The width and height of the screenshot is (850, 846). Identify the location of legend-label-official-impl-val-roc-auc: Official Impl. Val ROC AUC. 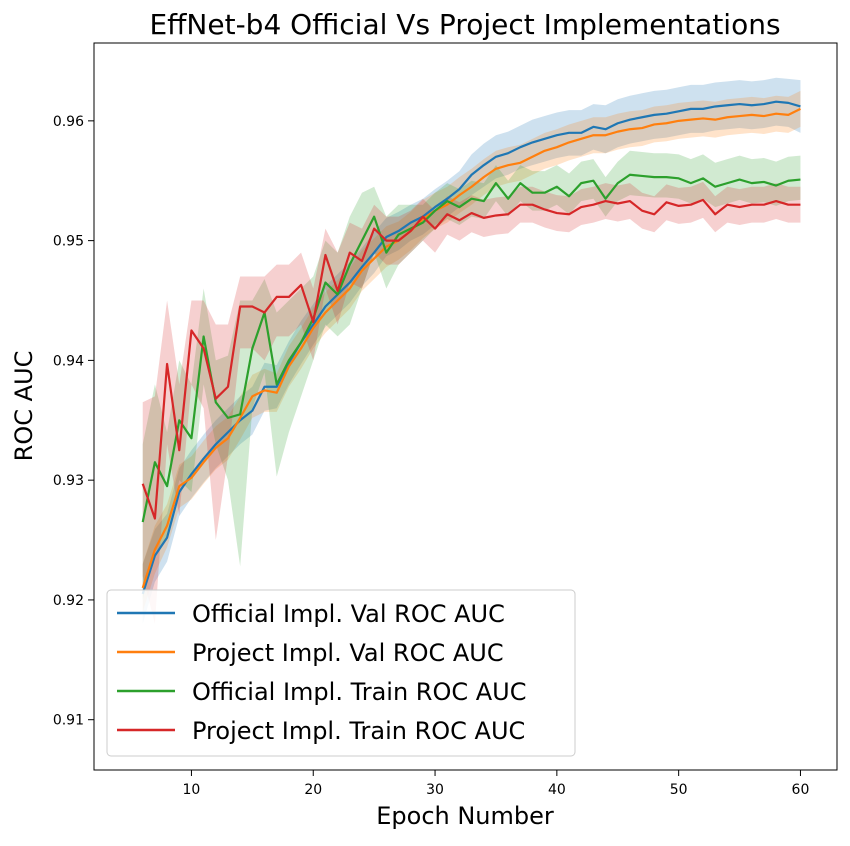
(348, 614).